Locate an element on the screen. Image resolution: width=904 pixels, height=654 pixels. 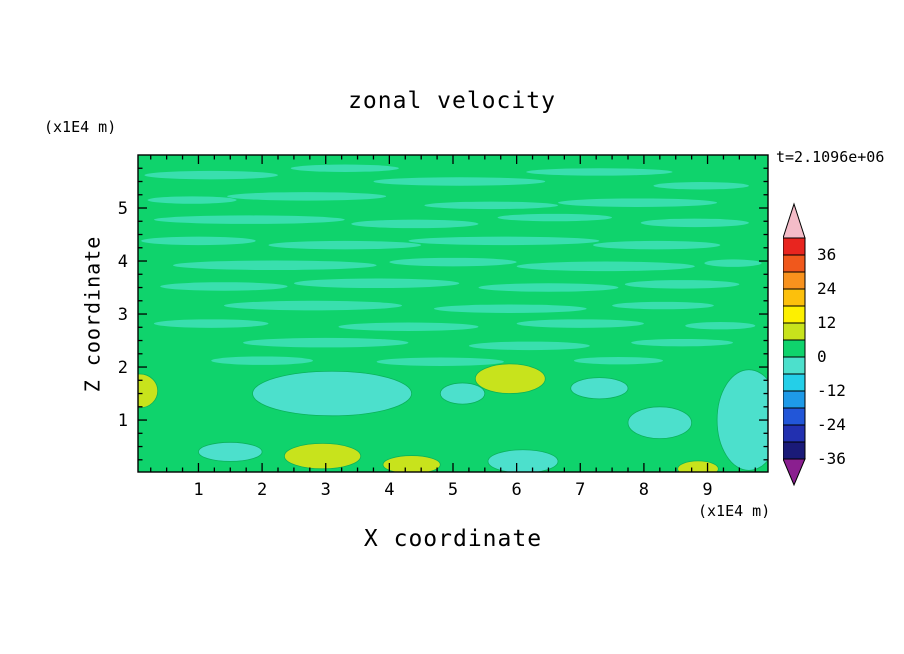
x-tick-label: 8 is located at coordinates (644, 490).